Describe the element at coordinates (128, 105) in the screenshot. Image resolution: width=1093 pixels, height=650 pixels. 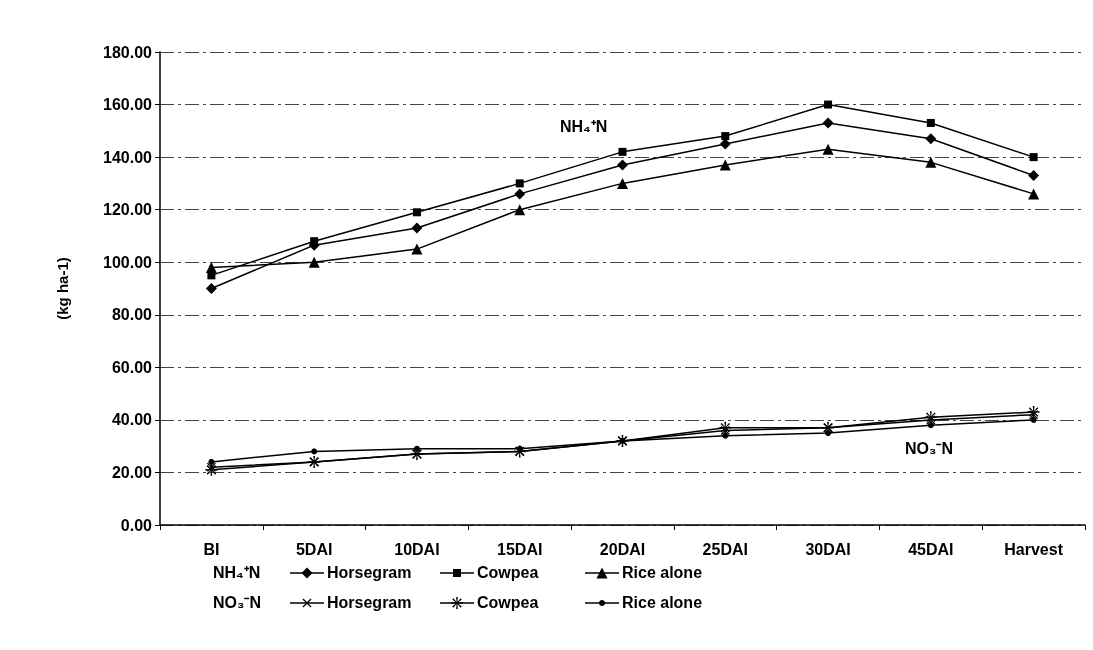
I see `y-tick-label: 160.00` at that location.